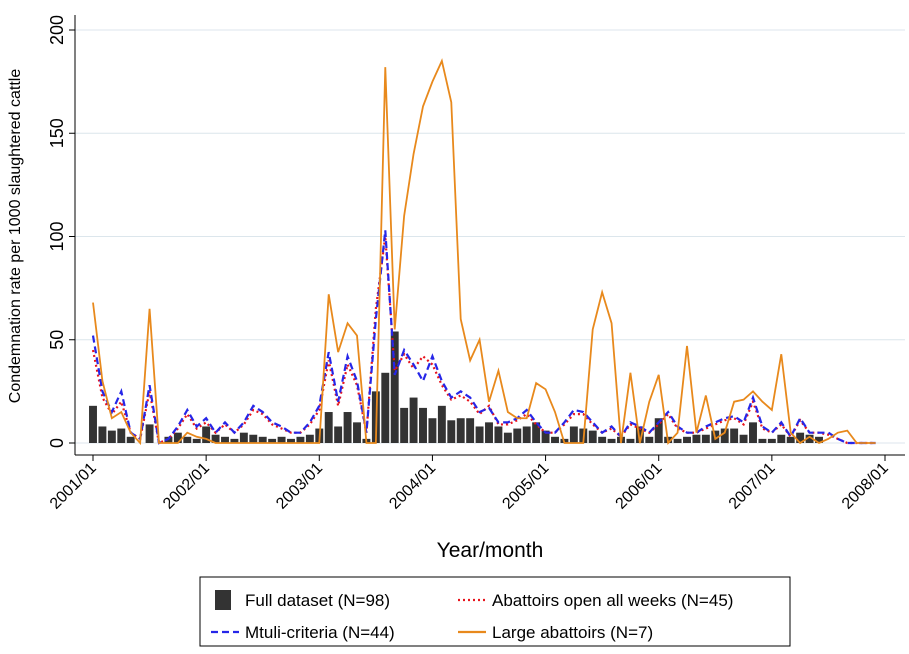 The image size is (909, 654). Describe the element at coordinates (317, 600) in the screenshot. I see `legend-label: Full dataset (N=98)` at that location.